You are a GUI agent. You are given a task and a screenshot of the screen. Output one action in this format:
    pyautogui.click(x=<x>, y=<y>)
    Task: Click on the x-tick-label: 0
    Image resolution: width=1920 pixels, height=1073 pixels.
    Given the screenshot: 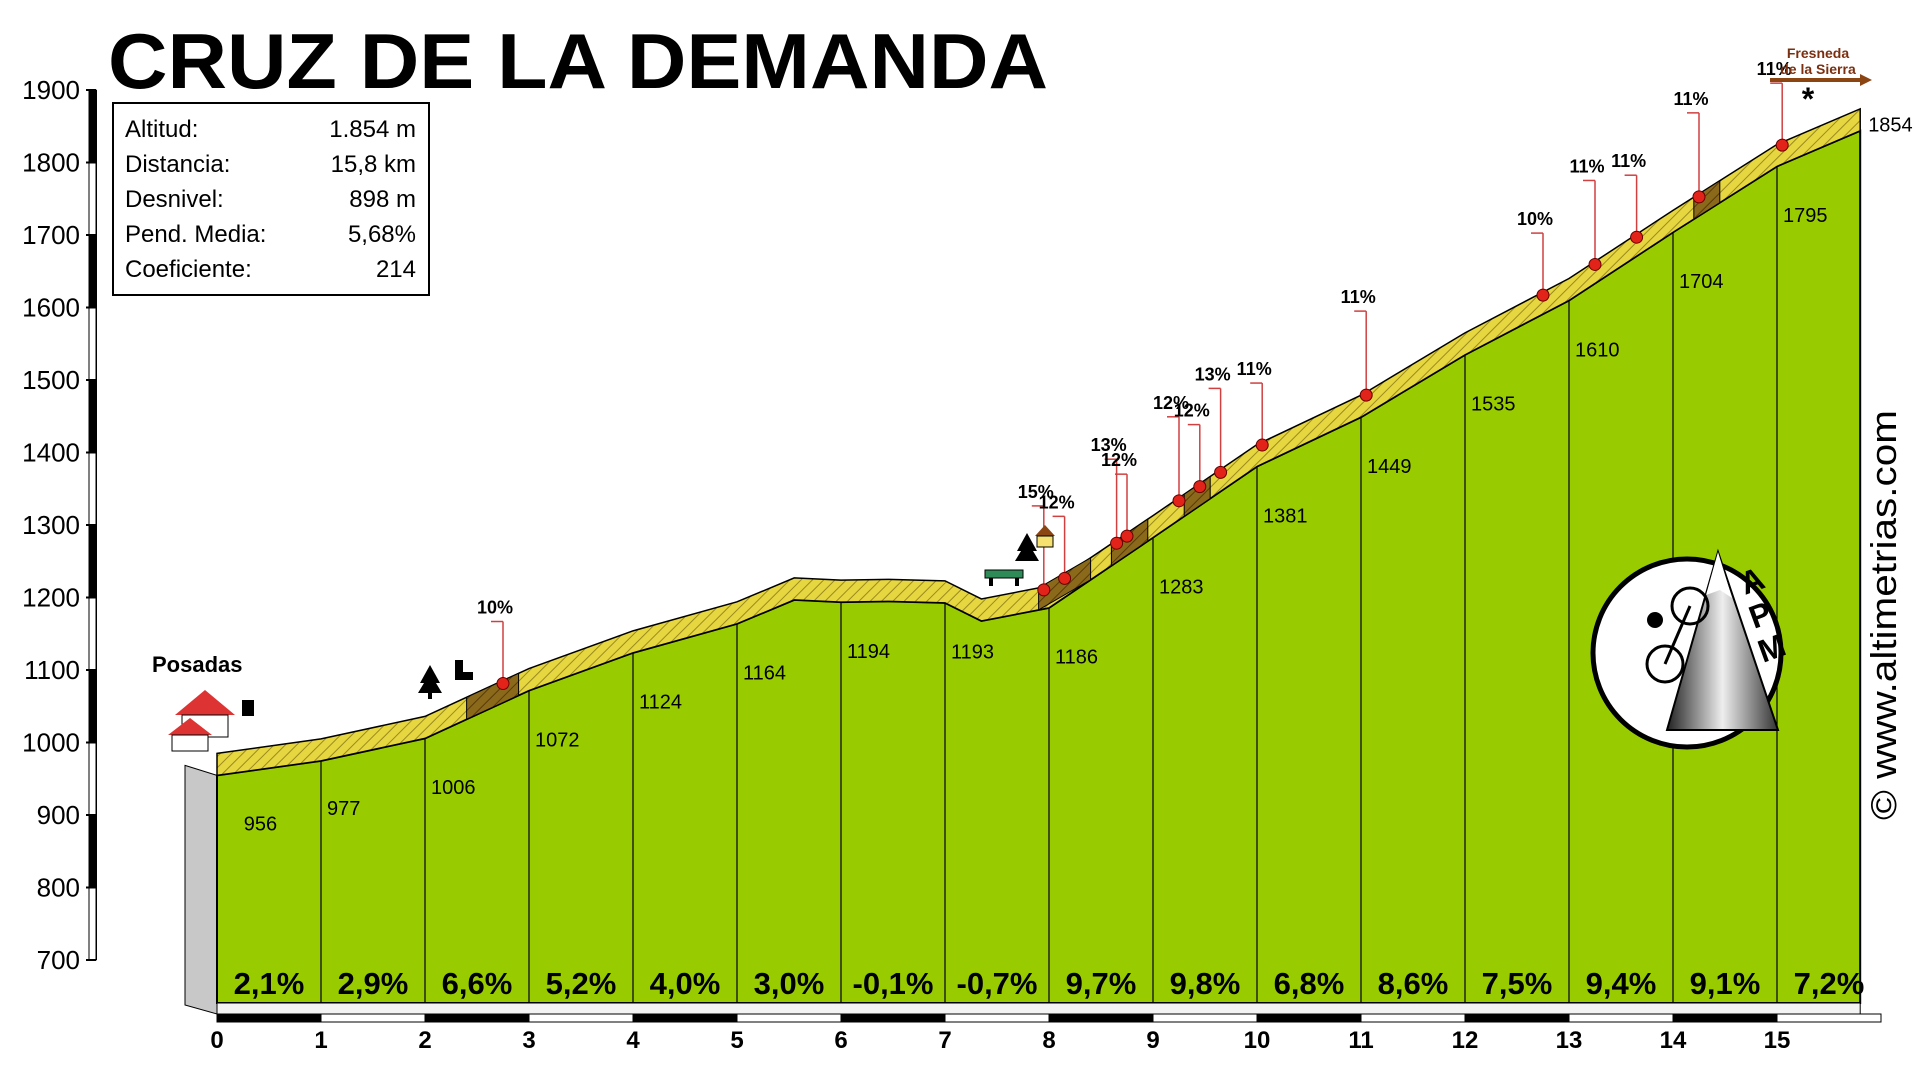 What is the action you would take?
    pyautogui.click(x=216, y=1040)
    